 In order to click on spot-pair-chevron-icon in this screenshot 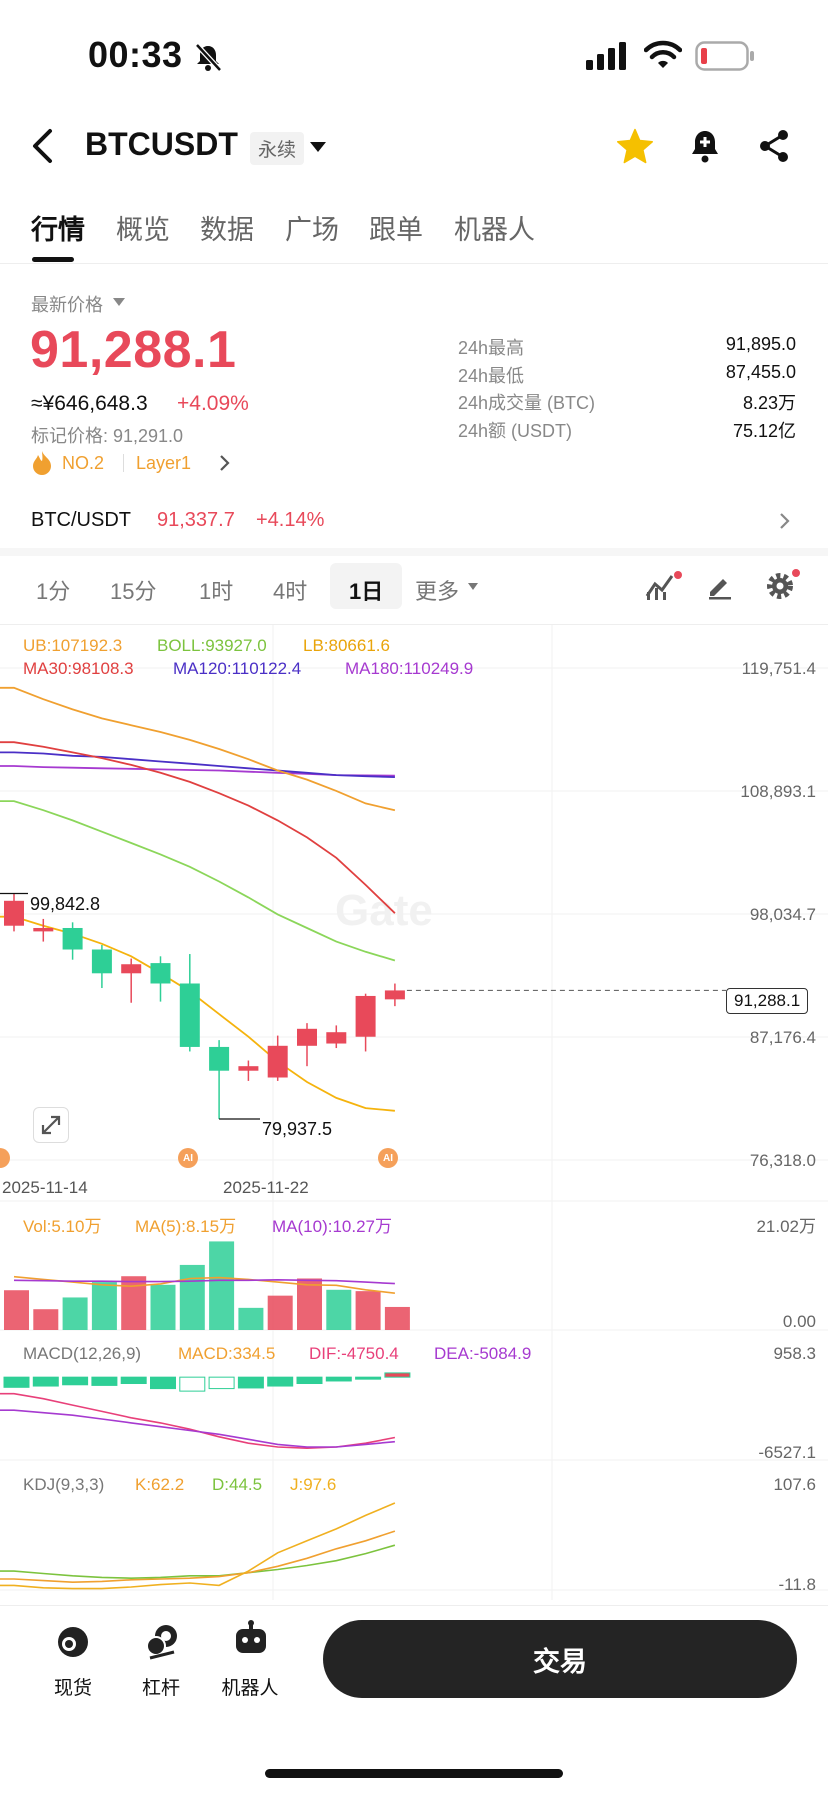, I will do `click(784, 521)`.